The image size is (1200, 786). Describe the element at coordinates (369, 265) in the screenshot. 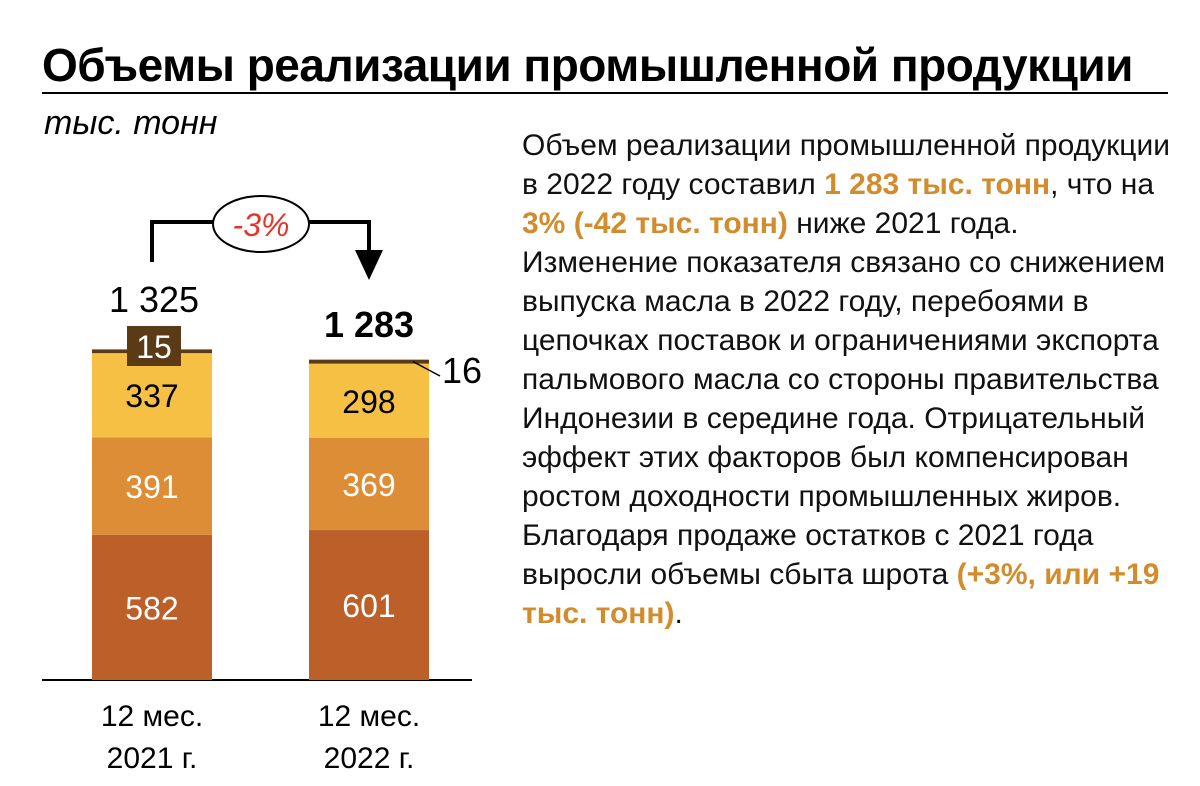

I see `down-arrow-icon` at that location.